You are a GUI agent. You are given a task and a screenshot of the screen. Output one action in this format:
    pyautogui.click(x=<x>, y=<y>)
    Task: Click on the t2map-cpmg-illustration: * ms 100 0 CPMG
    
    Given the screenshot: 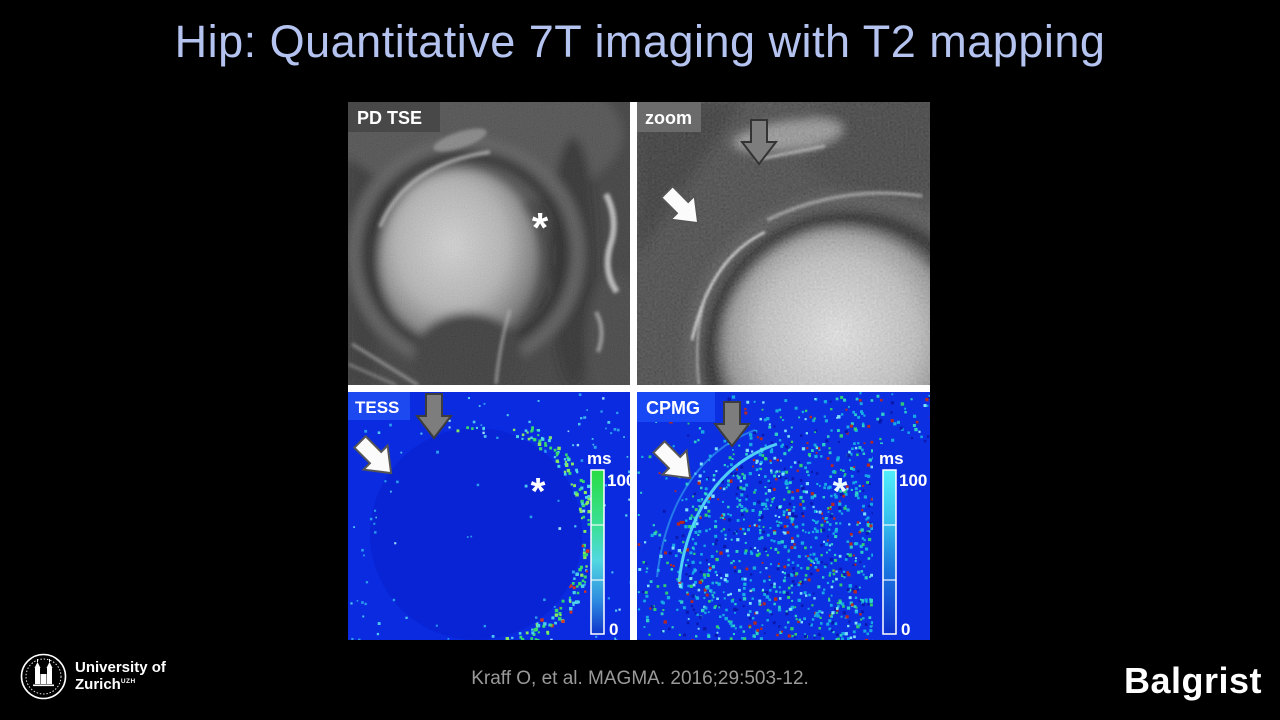 What is the action you would take?
    pyautogui.click(x=783, y=516)
    